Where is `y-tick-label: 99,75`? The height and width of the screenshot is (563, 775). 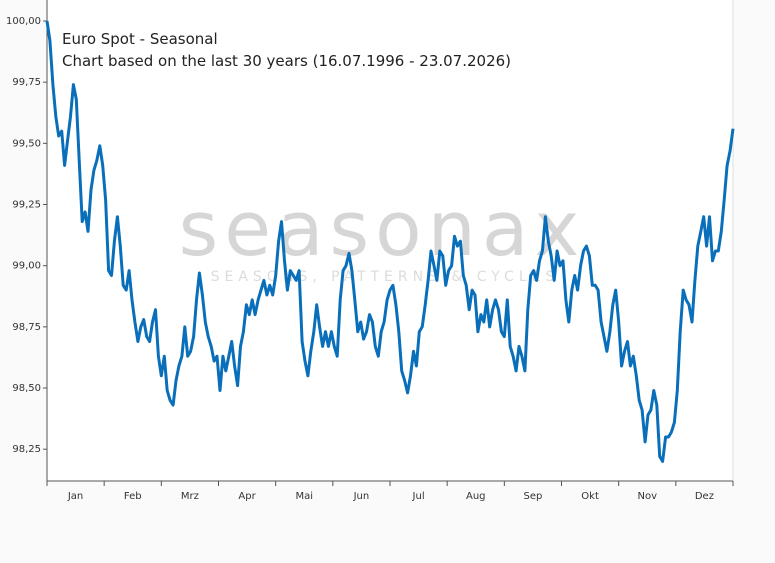 y-tick-label: 99,75 is located at coordinates (26, 82).